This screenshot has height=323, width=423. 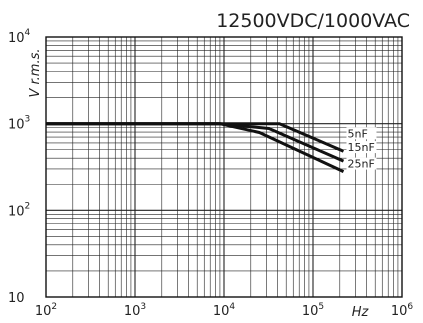 I want to click on series-lines, so click(x=195, y=148).